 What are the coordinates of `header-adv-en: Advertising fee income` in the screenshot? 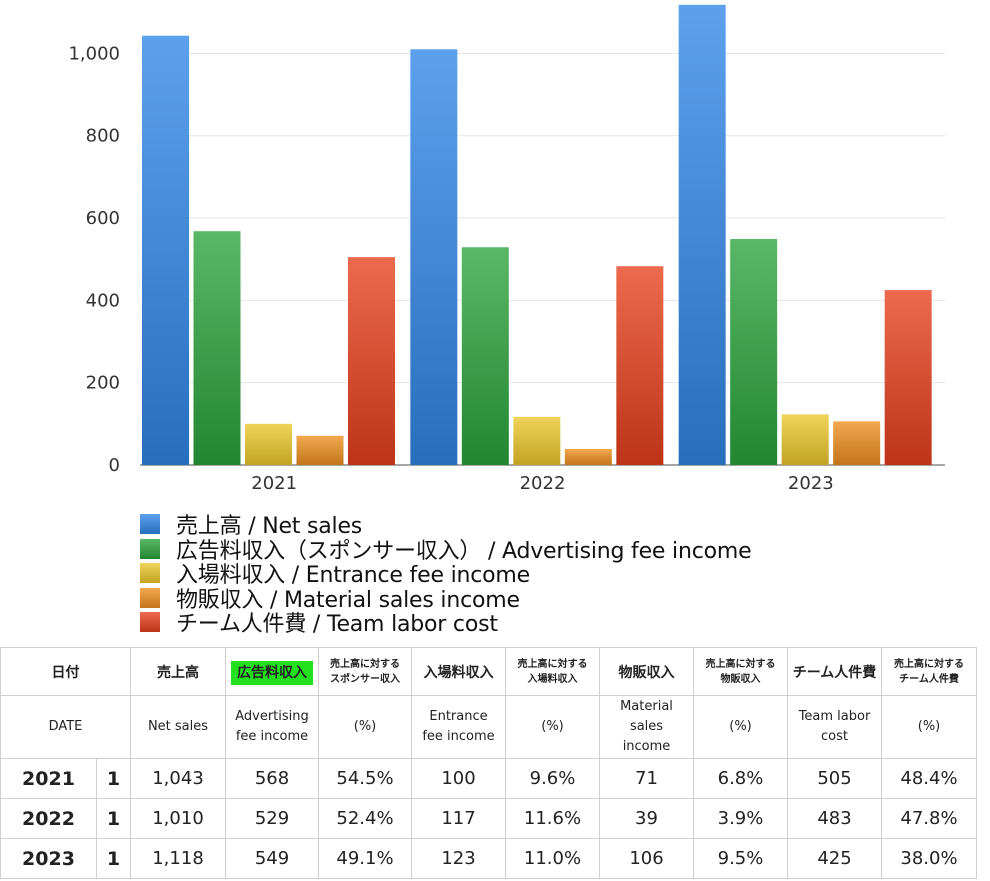 It's located at (272, 727).